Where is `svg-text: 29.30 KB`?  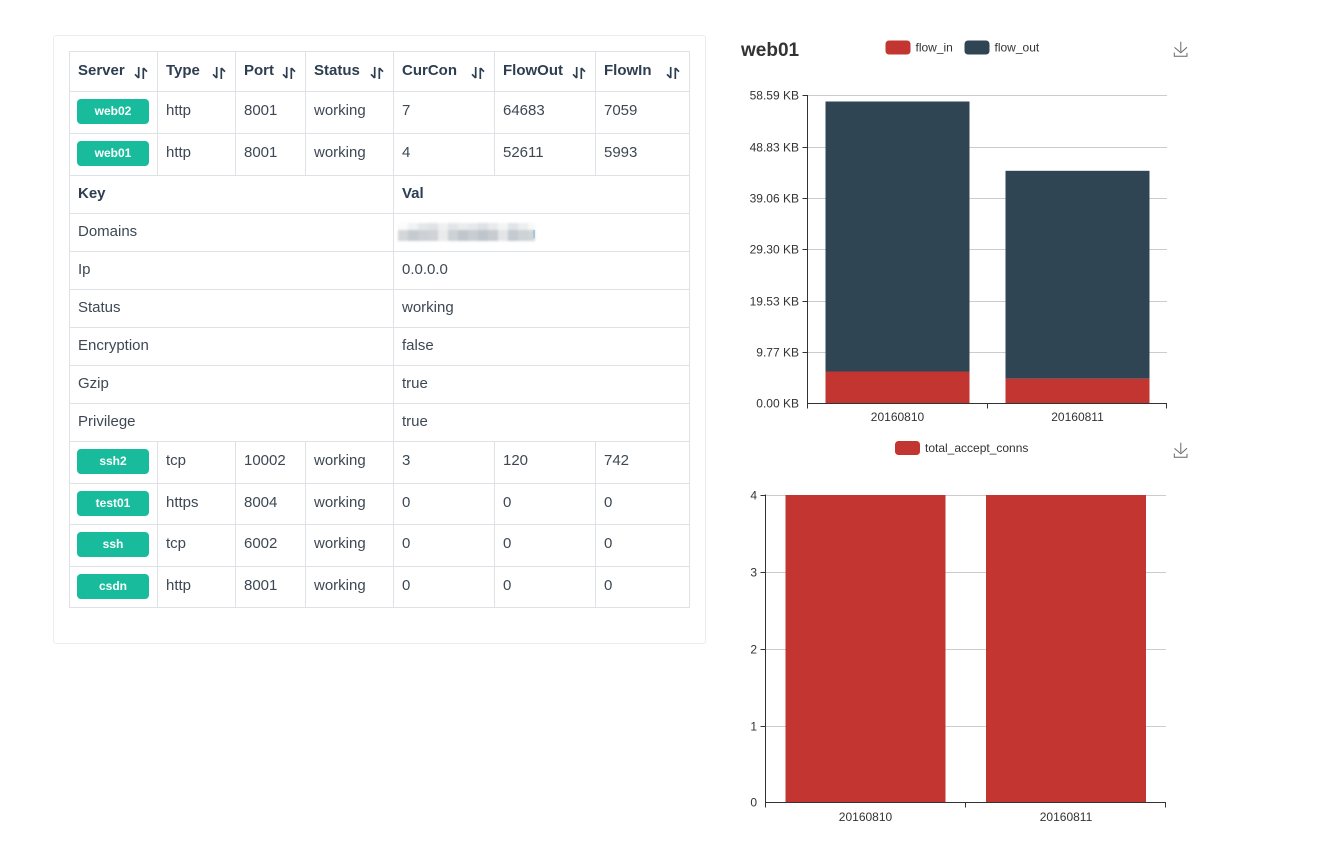 svg-text: 29.30 KB is located at coordinates (774, 250).